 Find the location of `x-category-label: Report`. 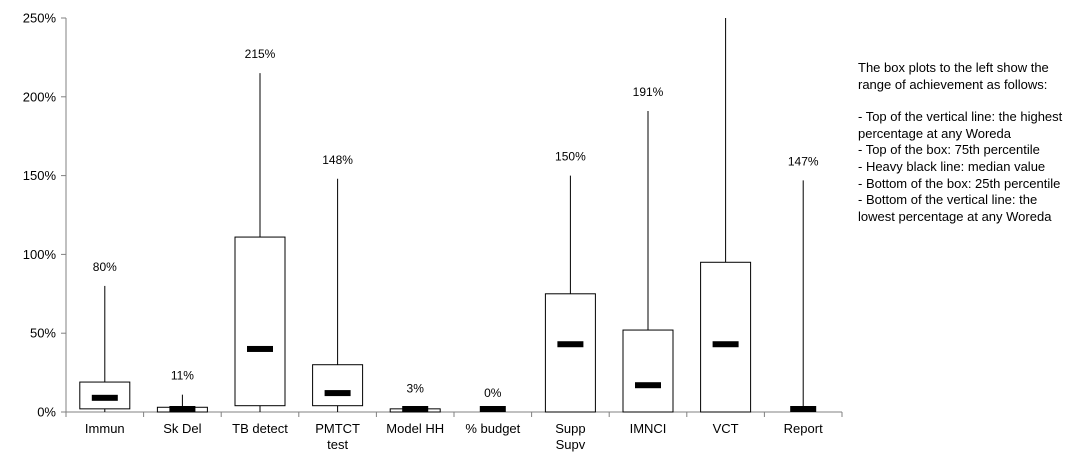

x-category-label: Report is located at coordinates (803, 428).